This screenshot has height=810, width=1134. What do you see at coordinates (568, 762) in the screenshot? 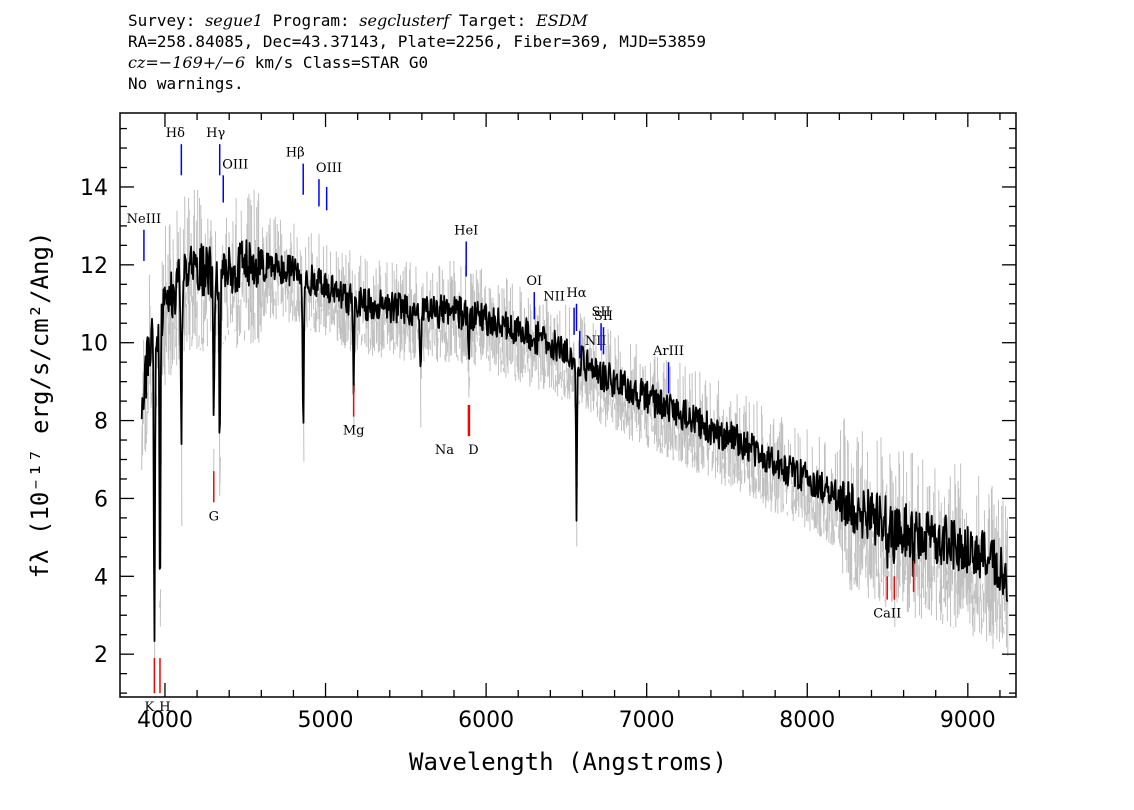
I see `x-axis-title: Wavelength (Angstroms)` at bounding box center [568, 762].